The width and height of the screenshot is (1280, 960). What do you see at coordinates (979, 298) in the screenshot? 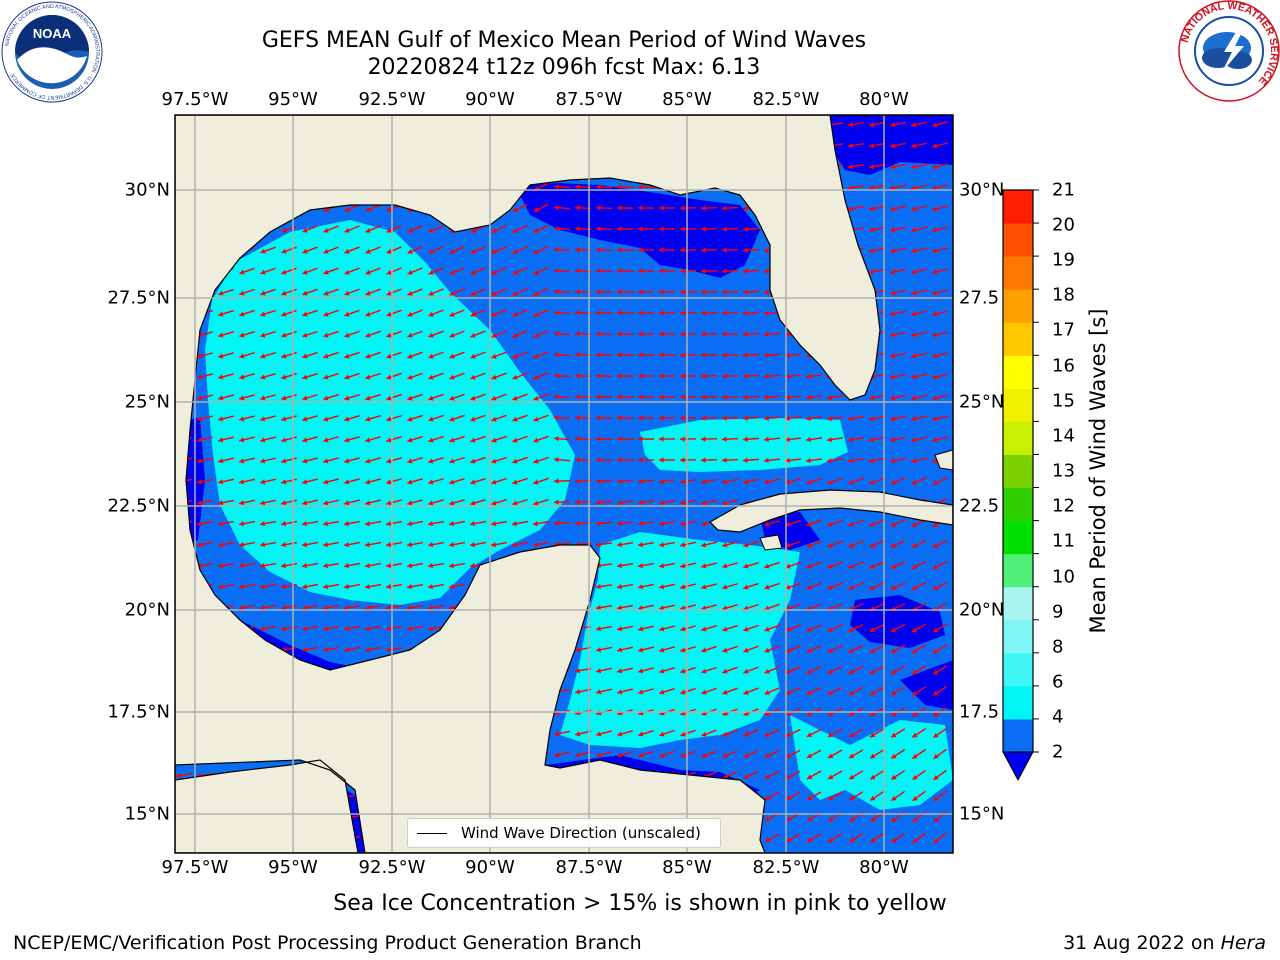
I see `lat-tick-right: 27.5` at bounding box center [979, 298].